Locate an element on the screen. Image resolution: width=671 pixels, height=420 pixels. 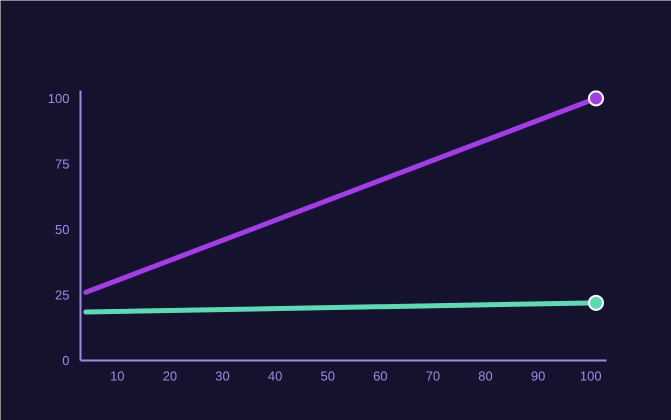
y-tick-label: 75 is located at coordinates (62, 164).